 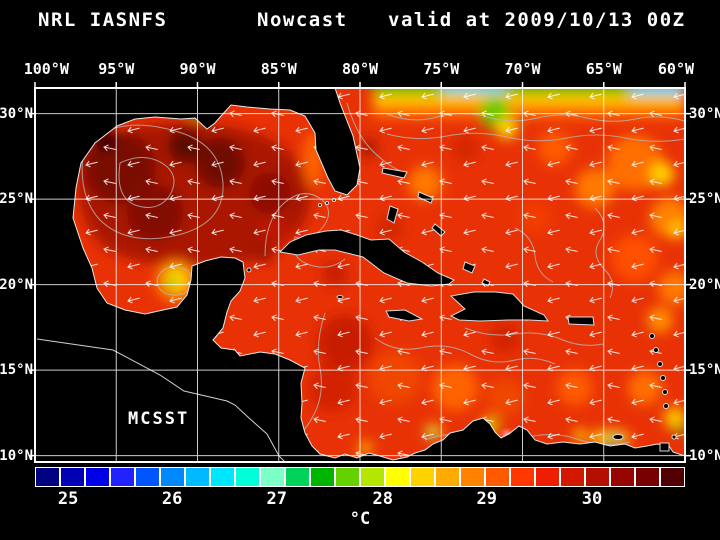 What do you see at coordinates (404, 315) in the screenshot?
I see `island-jamaica` at bounding box center [404, 315].